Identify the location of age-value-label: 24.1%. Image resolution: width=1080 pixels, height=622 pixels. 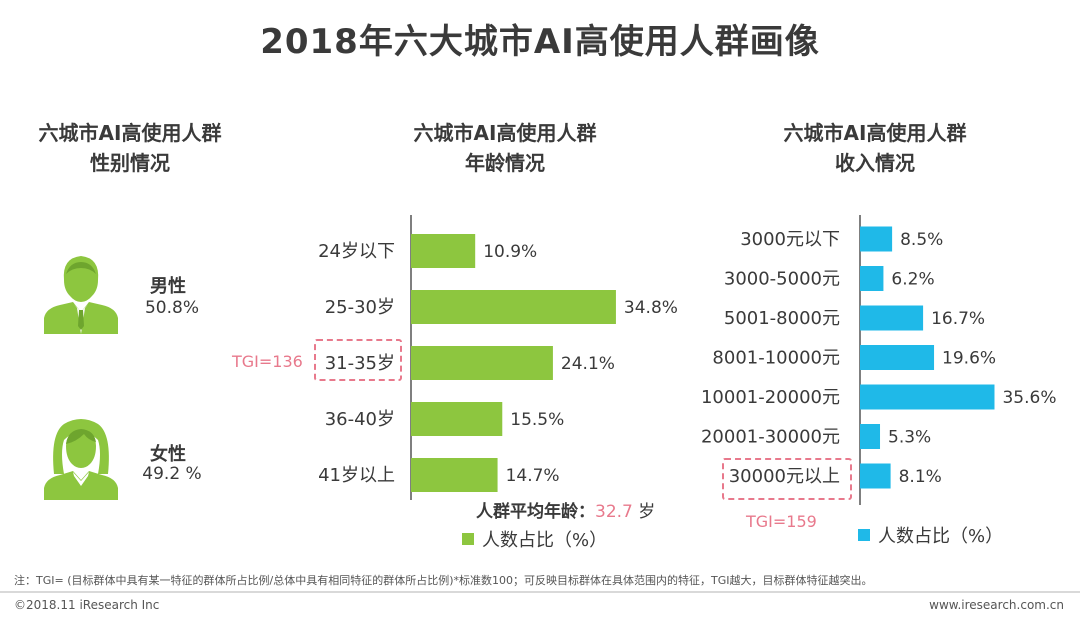
(588, 364).